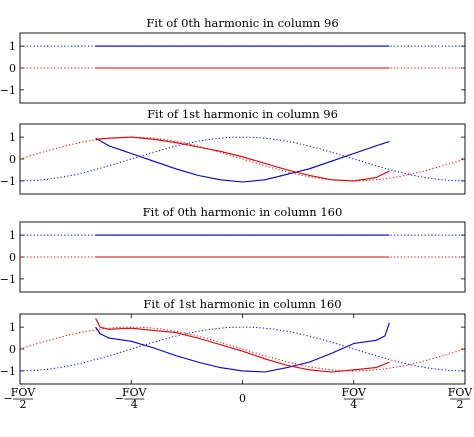 The height and width of the screenshot is (437, 474). What do you see at coordinates (242, 304) in the screenshot?
I see `chart-title-4: Fit of 1st harmonic in column 160` at bounding box center [242, 304].